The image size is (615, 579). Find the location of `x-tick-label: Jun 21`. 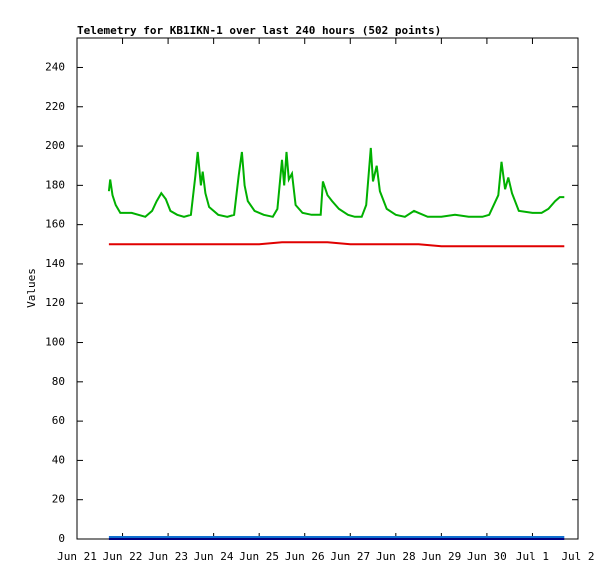

x-tick-label: Jun 21 is located at coordinates (77, 556).